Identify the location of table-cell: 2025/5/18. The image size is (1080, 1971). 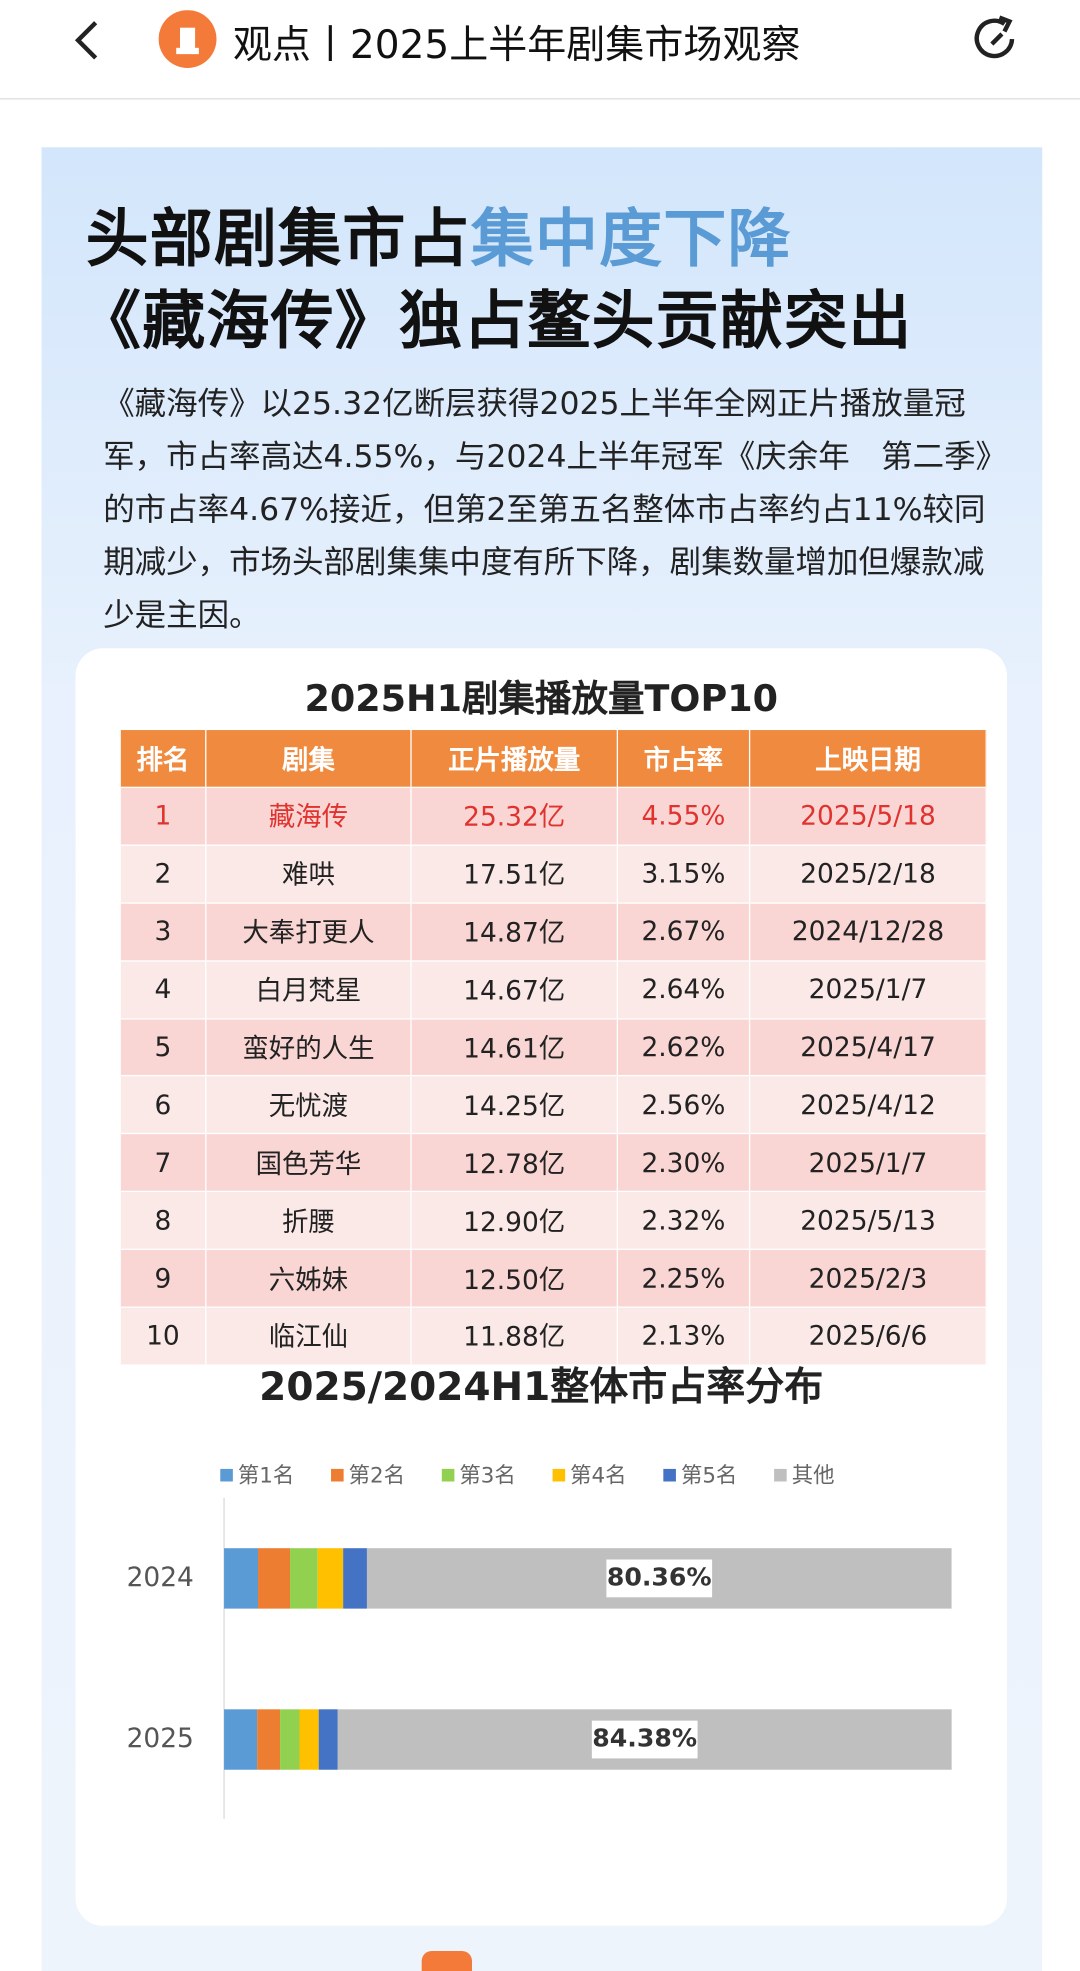
(868, 816).